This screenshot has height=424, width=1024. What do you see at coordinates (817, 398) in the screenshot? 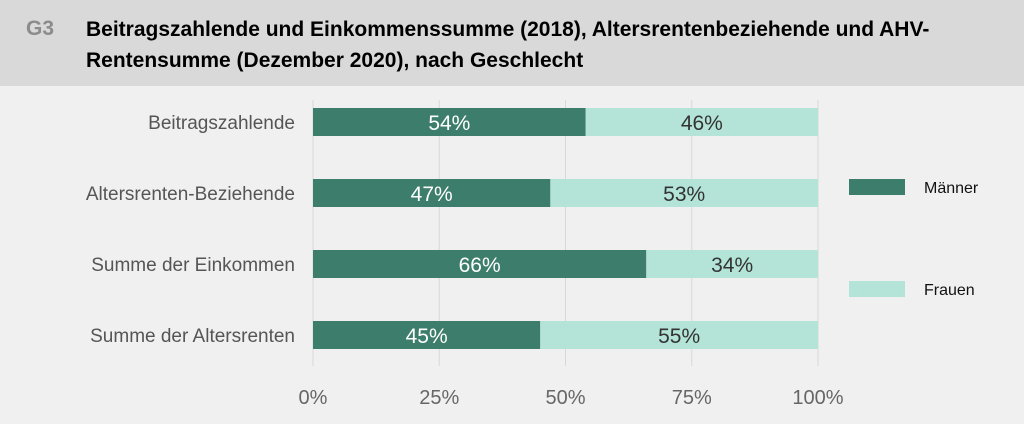
I see `x-tick-label: 100%` at bounding box center [817, 398].